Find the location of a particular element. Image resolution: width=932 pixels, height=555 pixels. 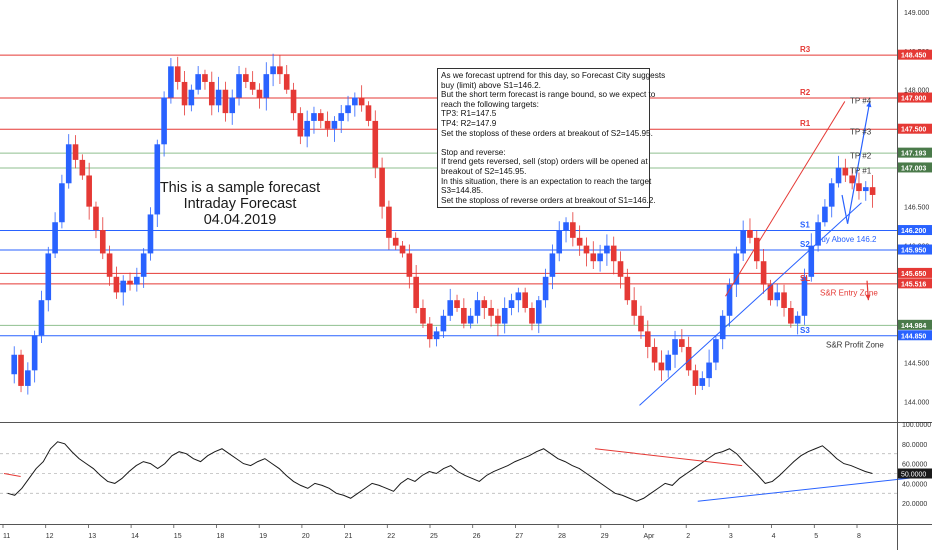

oscillator-badge is located at coordinates (915, 473).